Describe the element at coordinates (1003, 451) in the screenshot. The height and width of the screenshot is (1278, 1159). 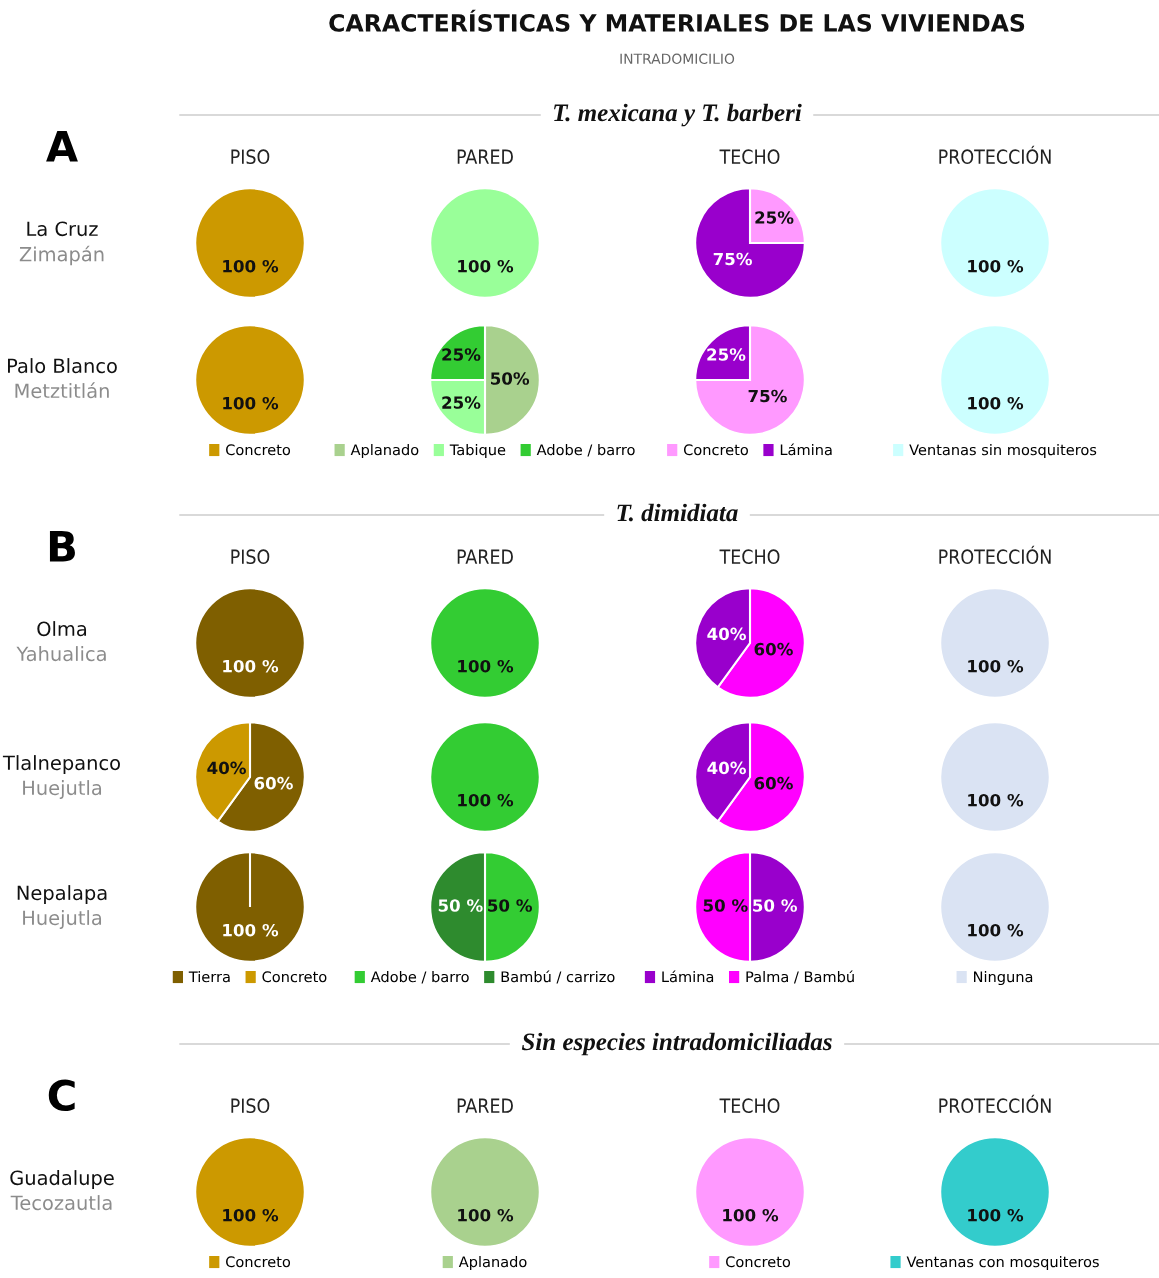
I see `legend-label: Ventanas sin mosquiteros` at that location.